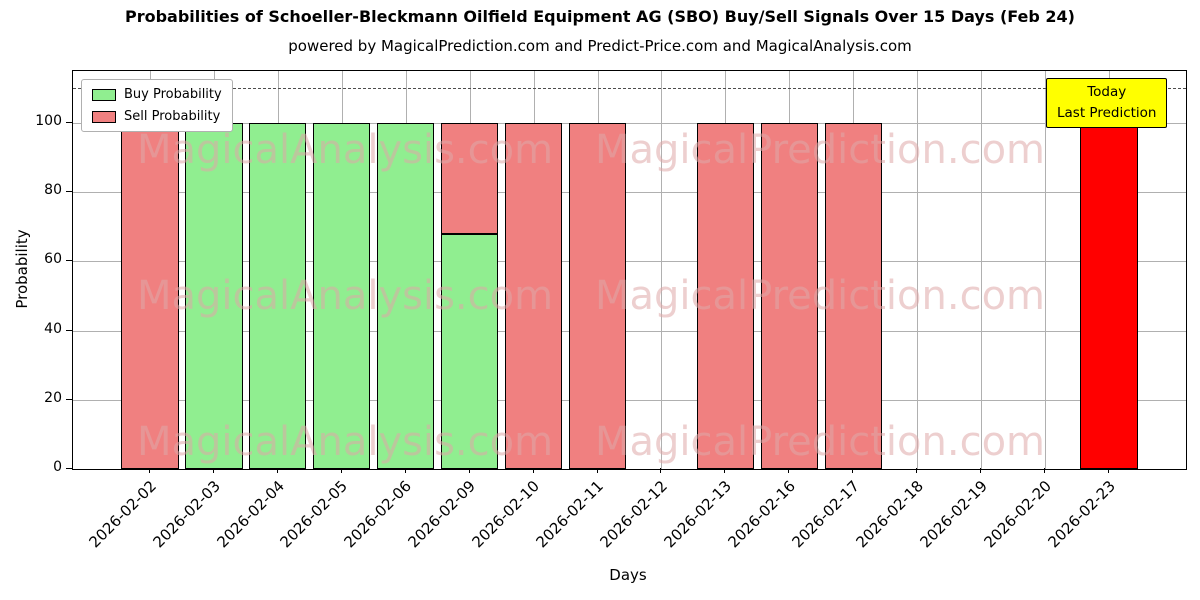  What do you see at coordinates (1107, 103) in the screenshot?
I see `today-annotation-box: Today Last Prediction` at bounding box center [1107, 103].